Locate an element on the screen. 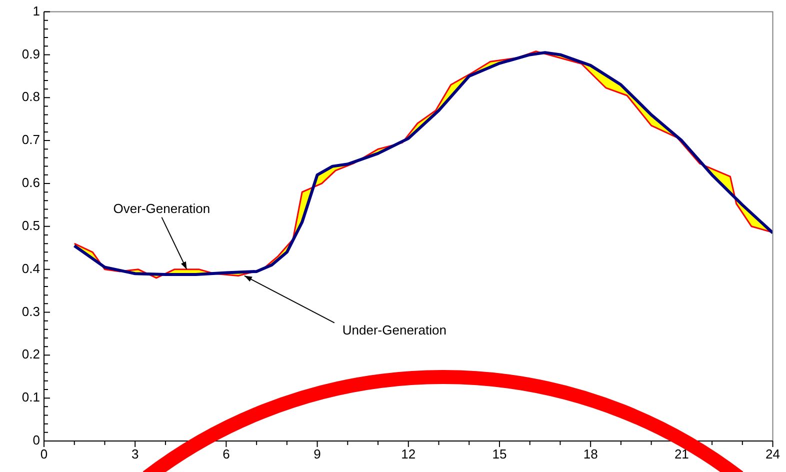  x-tick-label: 21 is located at coordinates (681, 454).